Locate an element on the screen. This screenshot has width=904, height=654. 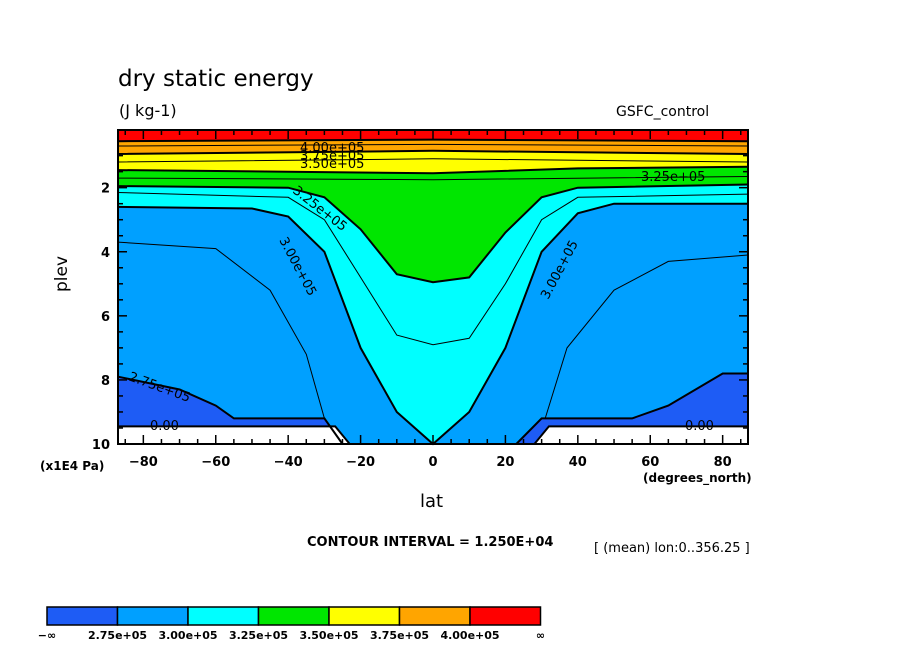
contour-label: 4.00e+05 is located at coordinates (332, 148).